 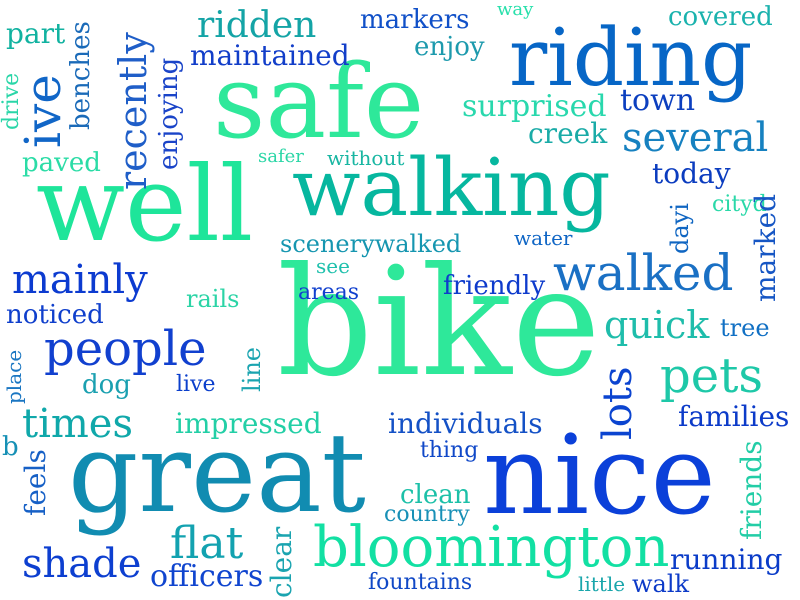 I want to click on word-walk: walk, so click(x=661, y=584).